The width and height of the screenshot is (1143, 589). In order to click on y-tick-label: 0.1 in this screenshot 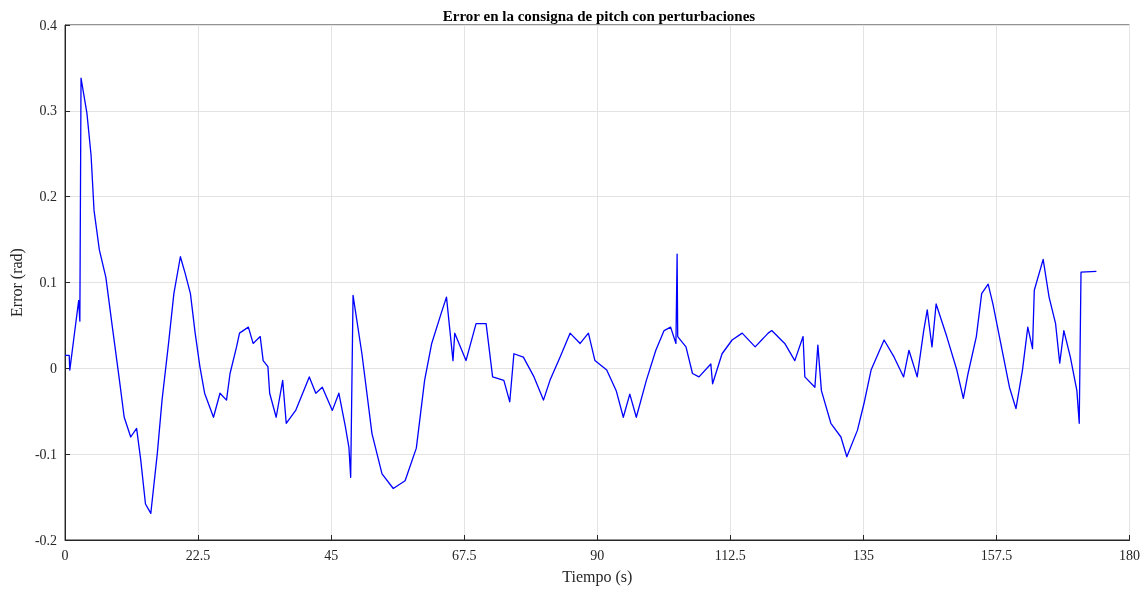, I will do `click(48, 282)`.